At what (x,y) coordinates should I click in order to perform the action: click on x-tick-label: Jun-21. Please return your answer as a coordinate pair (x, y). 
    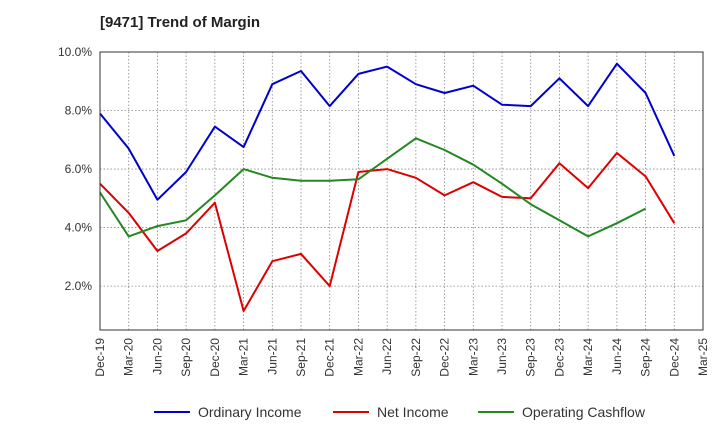
    Looking at the image, I should click on (272, 356).